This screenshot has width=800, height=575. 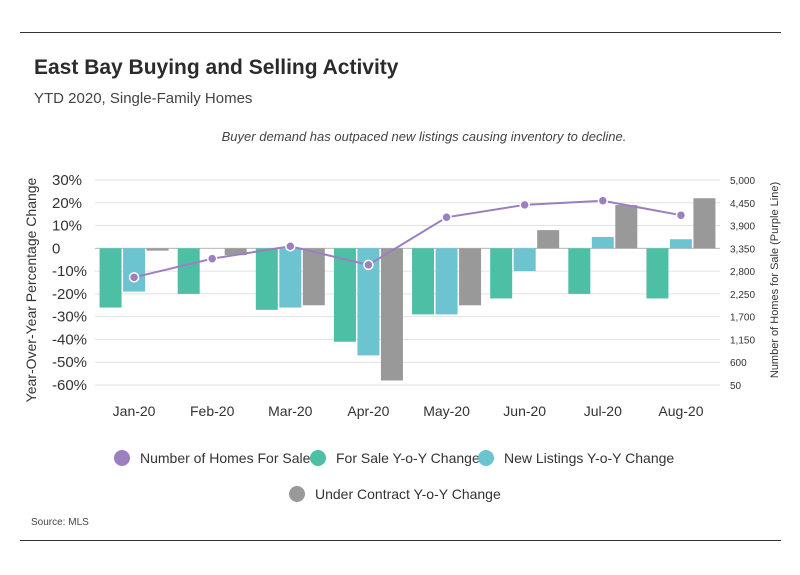 I want to click on y-tick-label: -20%, so click(x=69, y=294).